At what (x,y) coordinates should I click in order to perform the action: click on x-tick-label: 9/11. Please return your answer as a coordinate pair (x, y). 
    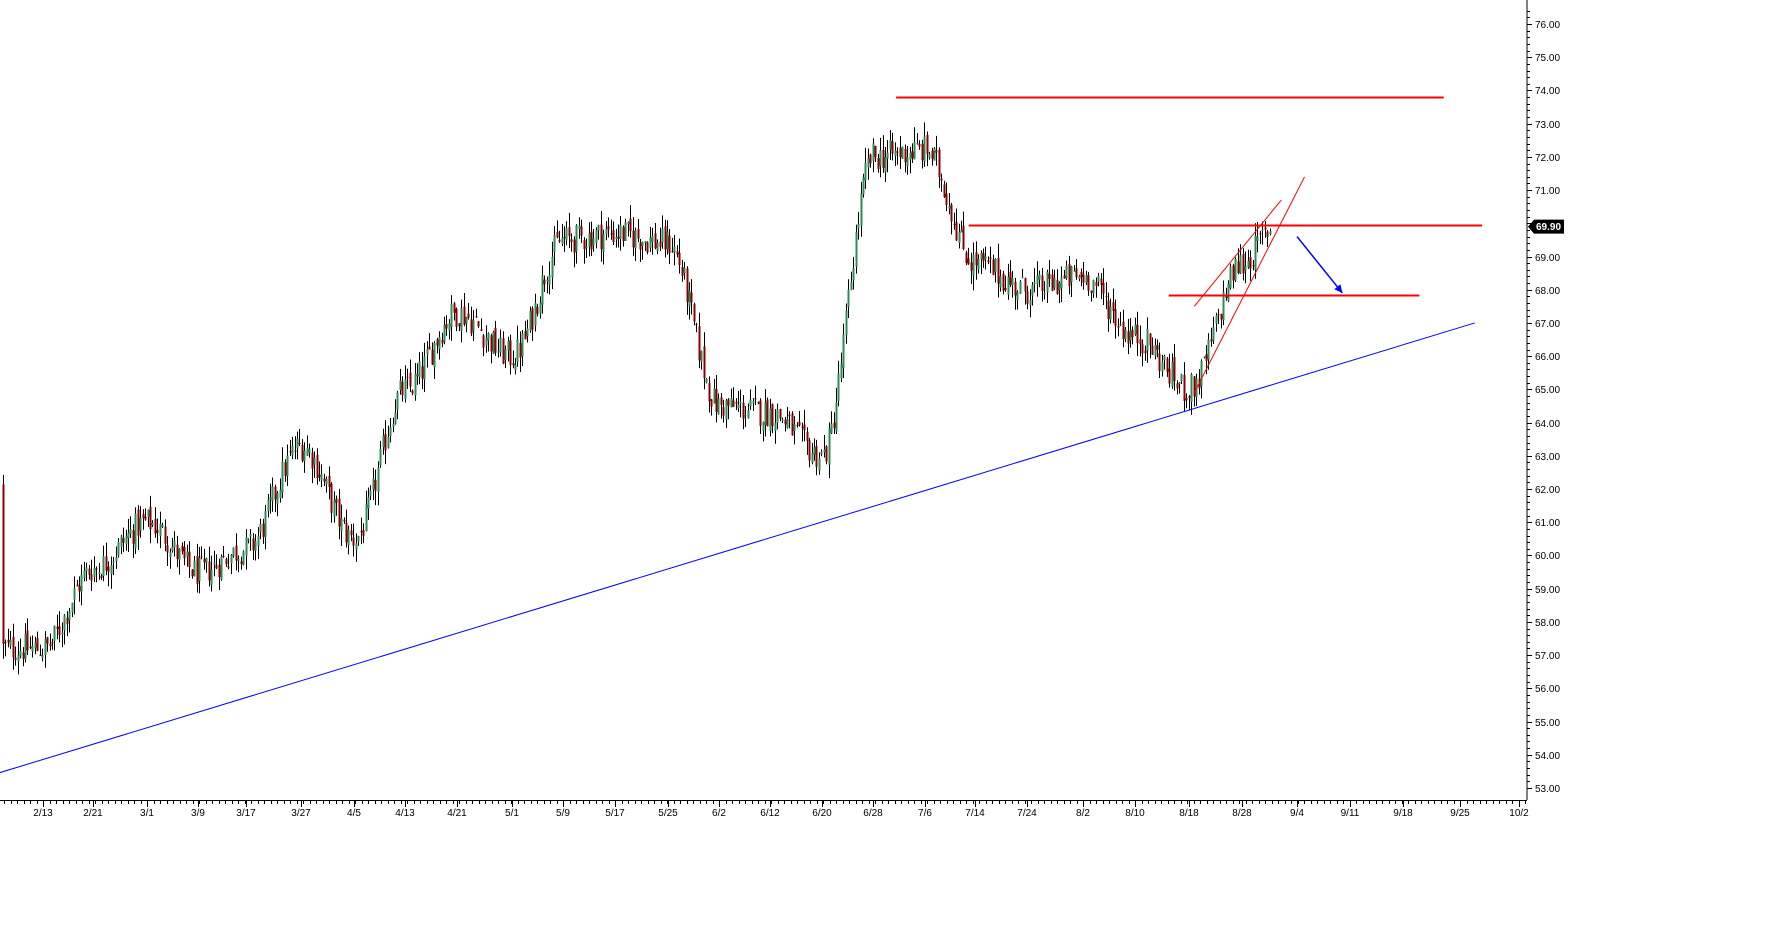
    Looking at the image, I should click on (1350, 813).